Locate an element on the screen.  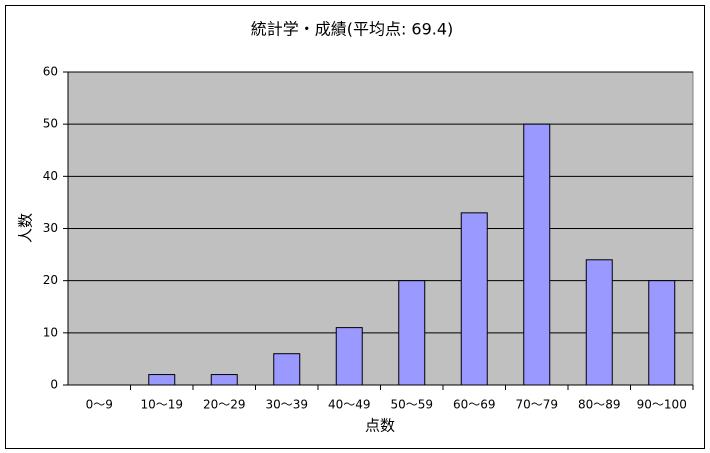
x-tick-label: 80〜89 is located at coordinates (599, 405).